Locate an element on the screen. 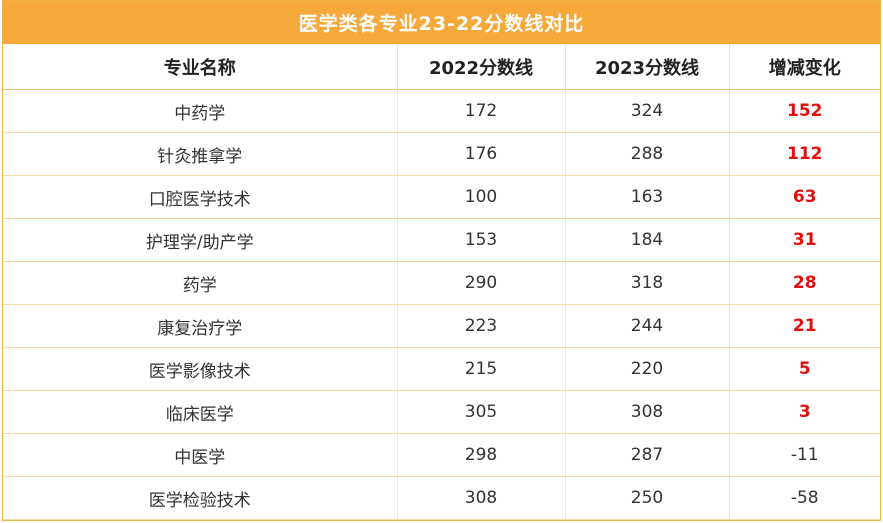 This screenshot has width=883, height=523. table-row: 中药学 172 324 152 is located at coordinates (441, 111).